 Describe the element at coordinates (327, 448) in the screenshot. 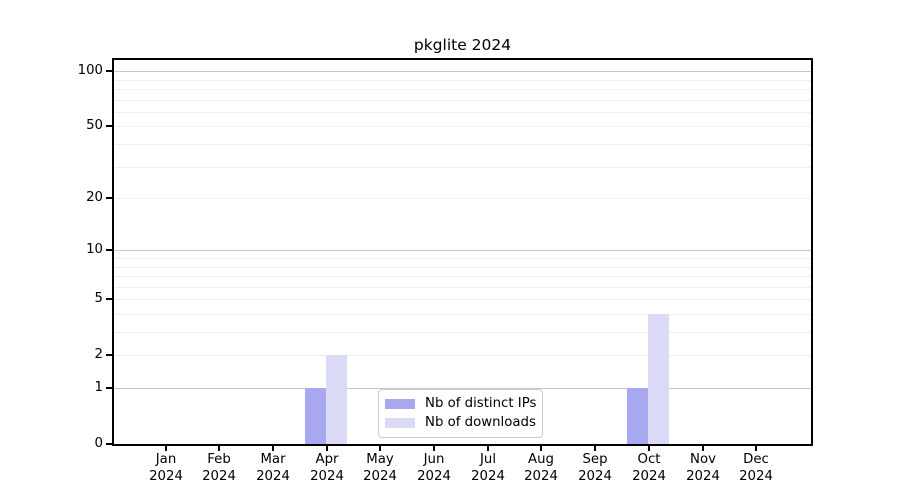

I see `x-tick-apr-2024` at that location.